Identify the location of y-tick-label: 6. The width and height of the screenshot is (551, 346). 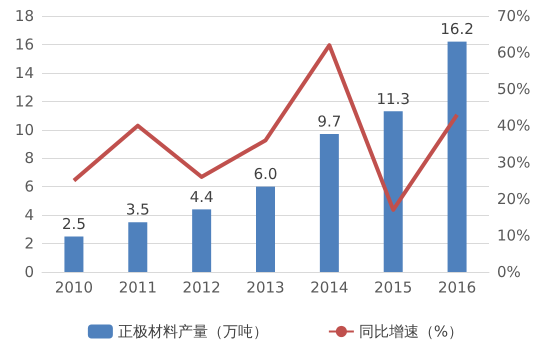
(29, 187).